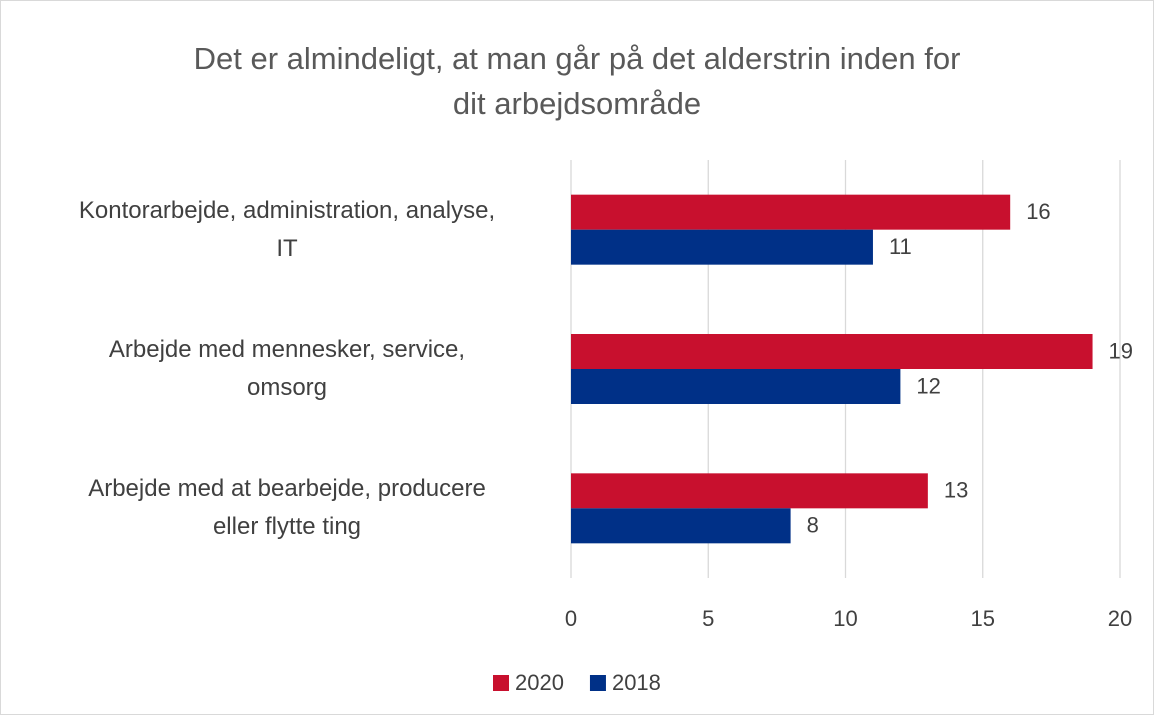  What do you see at coordinates (539, 682) in the screenshot?
I see `legend-label: 2020` at bounding box center [539, 682].